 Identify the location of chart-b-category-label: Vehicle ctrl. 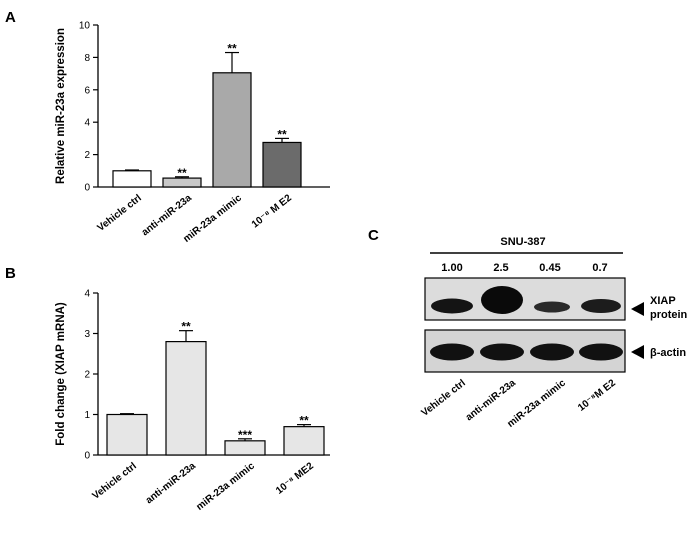
(114, 481).